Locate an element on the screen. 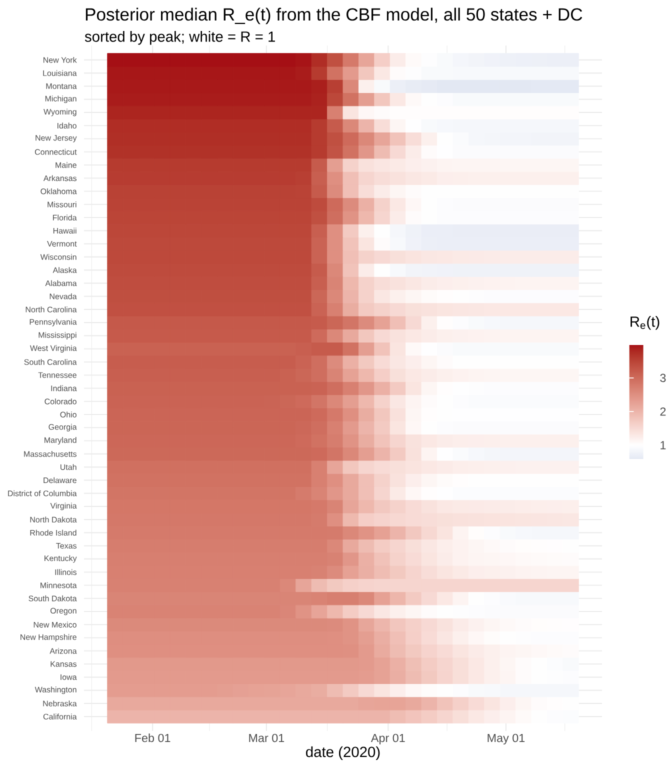 Image resolution: width=672 pixels, height=768 pixels. x-tick-label: Apr 01 is located at coordinates (387, 739).